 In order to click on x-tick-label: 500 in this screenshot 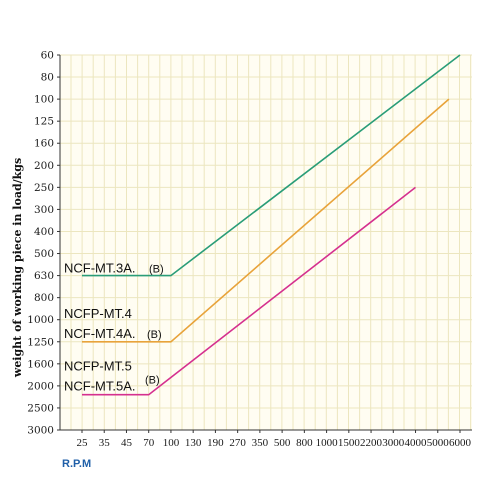, I will do `click(282, 443)`.